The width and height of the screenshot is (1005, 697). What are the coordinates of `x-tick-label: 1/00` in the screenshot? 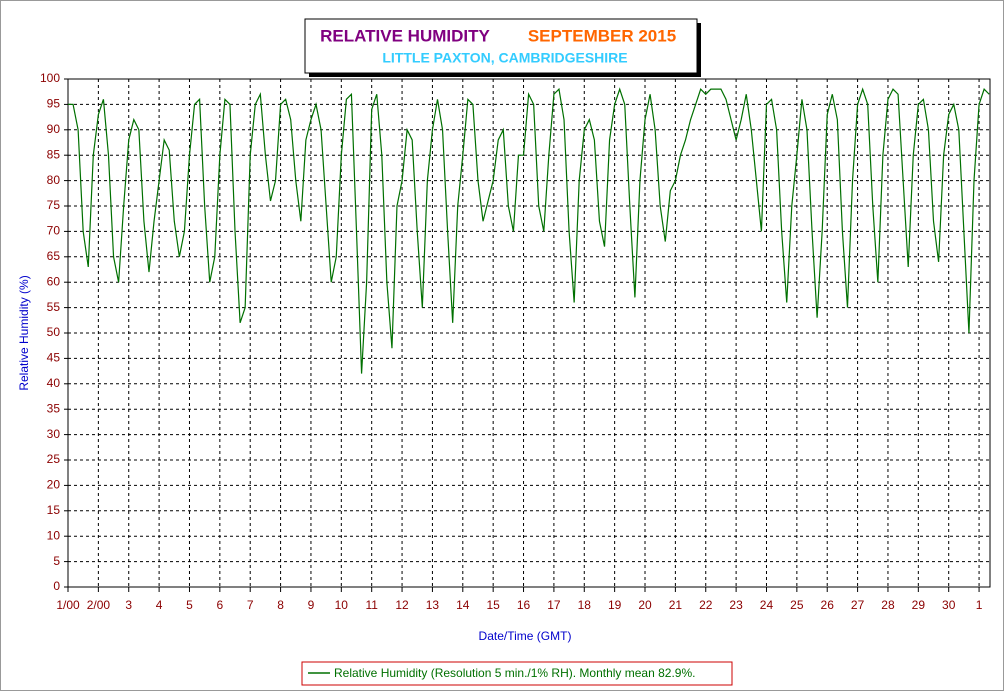 It's located at (68, 605).